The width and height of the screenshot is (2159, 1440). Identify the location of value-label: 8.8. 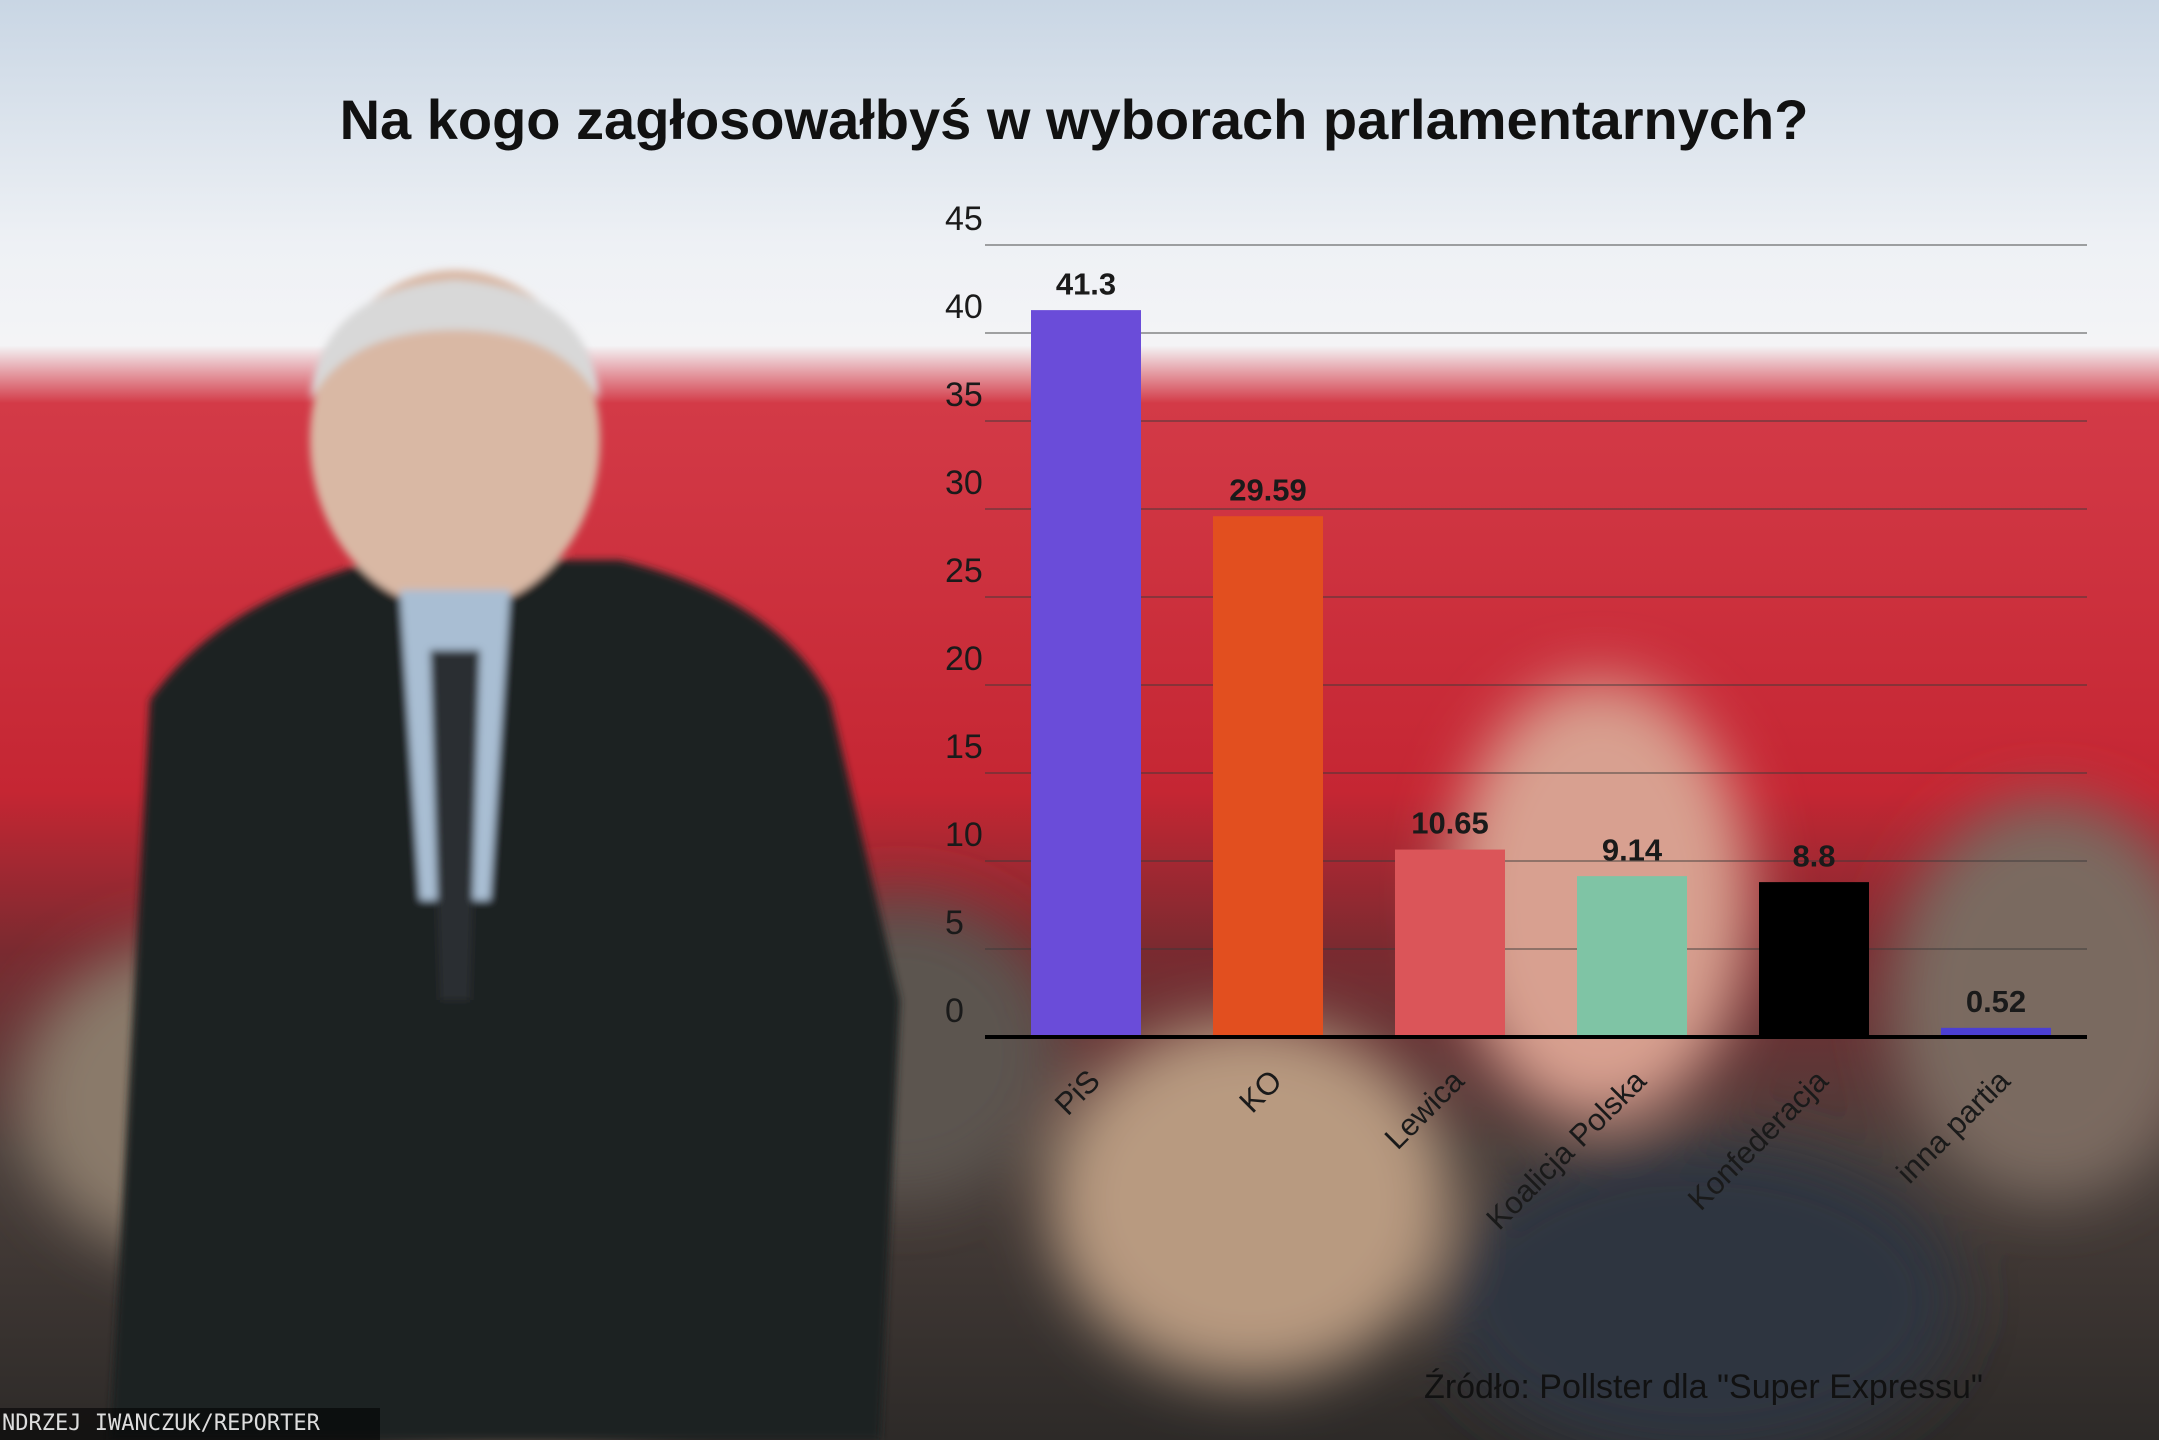
(1813, 855).